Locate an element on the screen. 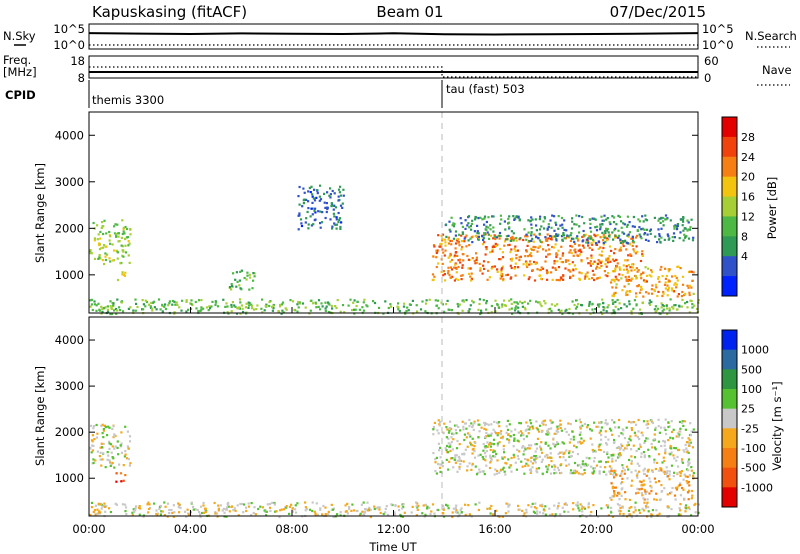 Image resolution: width=800 pixels, height=554 pixels. velocity_panel-colorbar-swatch is located at coordinates (729, 418).